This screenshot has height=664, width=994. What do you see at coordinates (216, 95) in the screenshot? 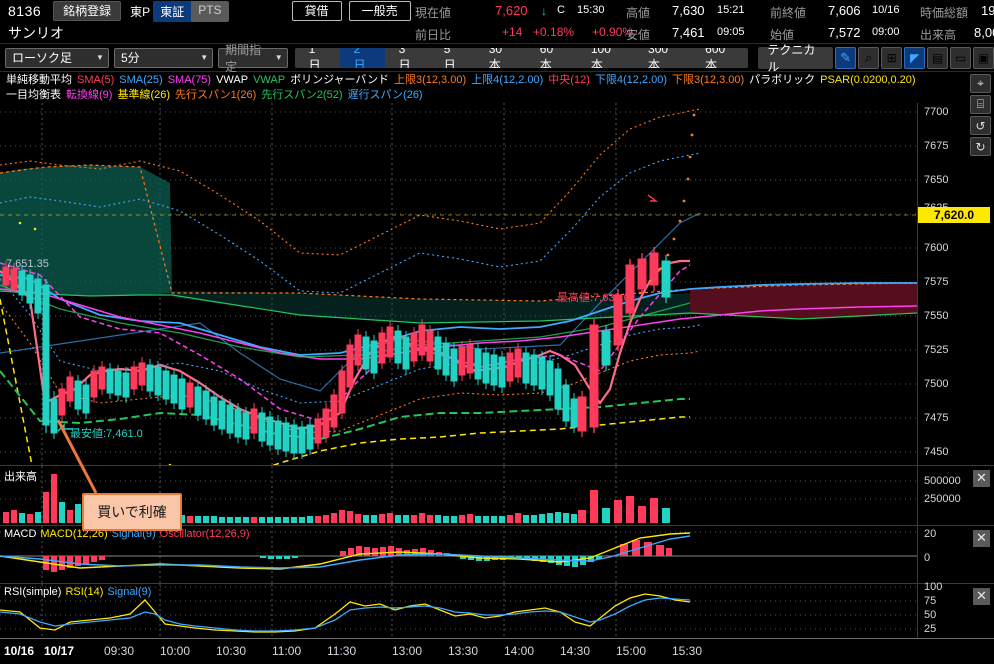
I see `legend-item-senkou1: 先行スパン1(26)` at bounding box center [216, 95].